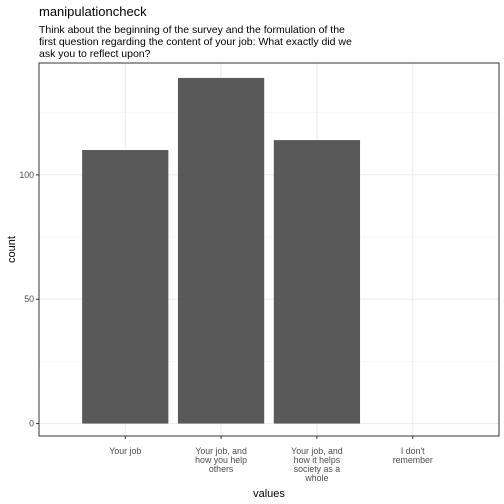  Describe the element at coordinates (317, 469) in the screenshot. I see `x-tick-label: society as a` at that location.